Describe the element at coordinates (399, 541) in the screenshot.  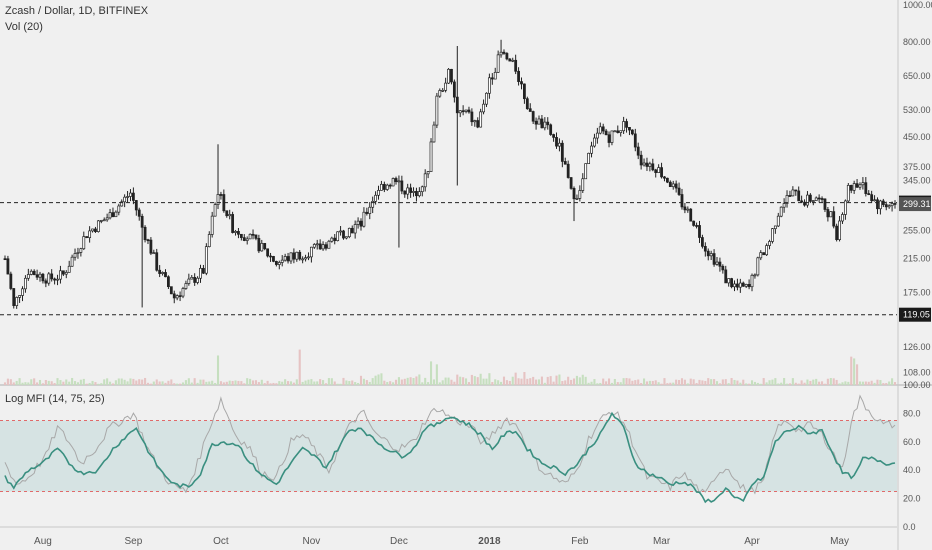
I see `time-axis-label: Dec` at that location.